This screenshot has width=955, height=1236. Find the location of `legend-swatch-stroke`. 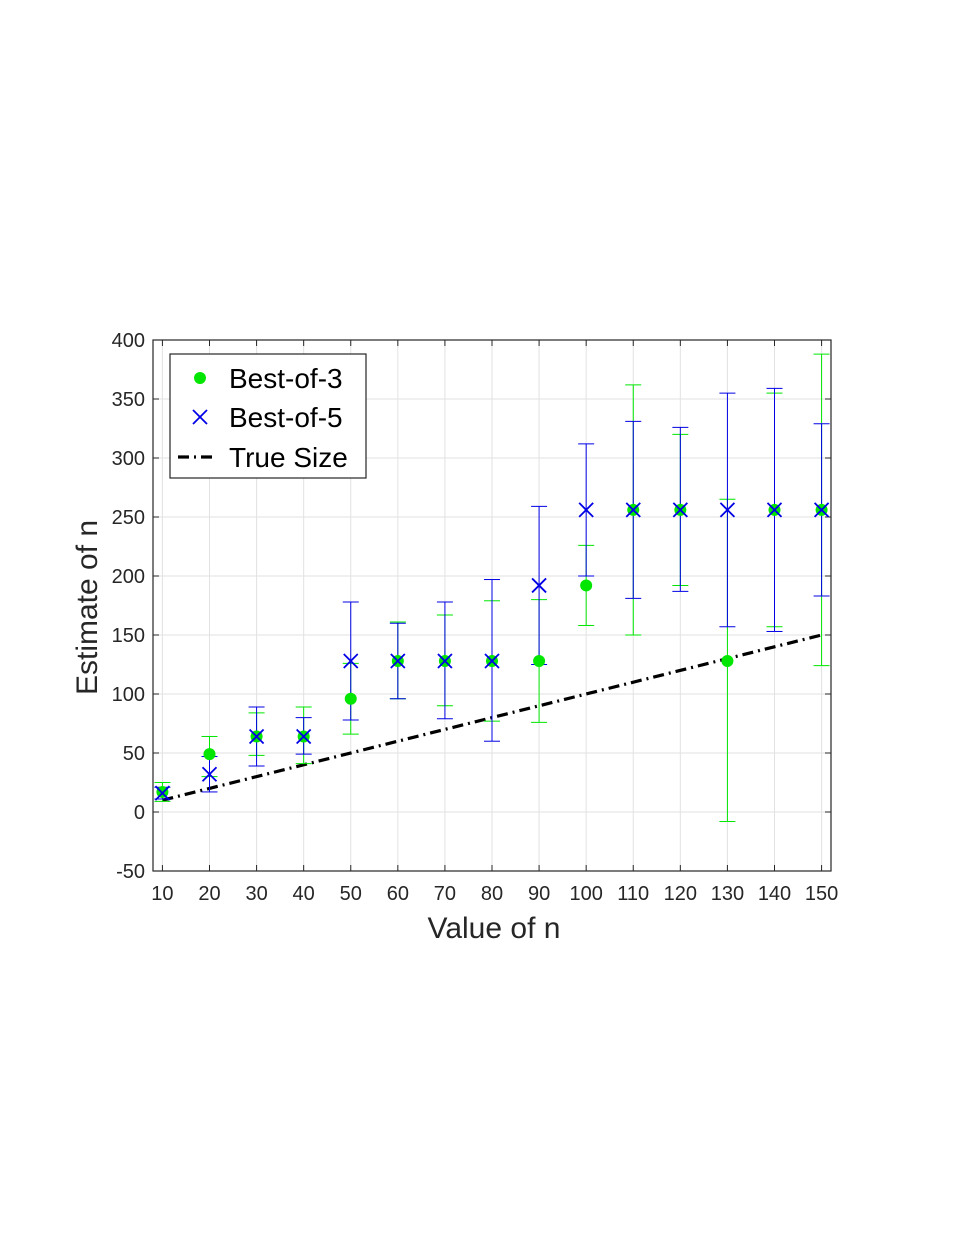

legend-swatch-stroke is located at coordinates (200, 417).